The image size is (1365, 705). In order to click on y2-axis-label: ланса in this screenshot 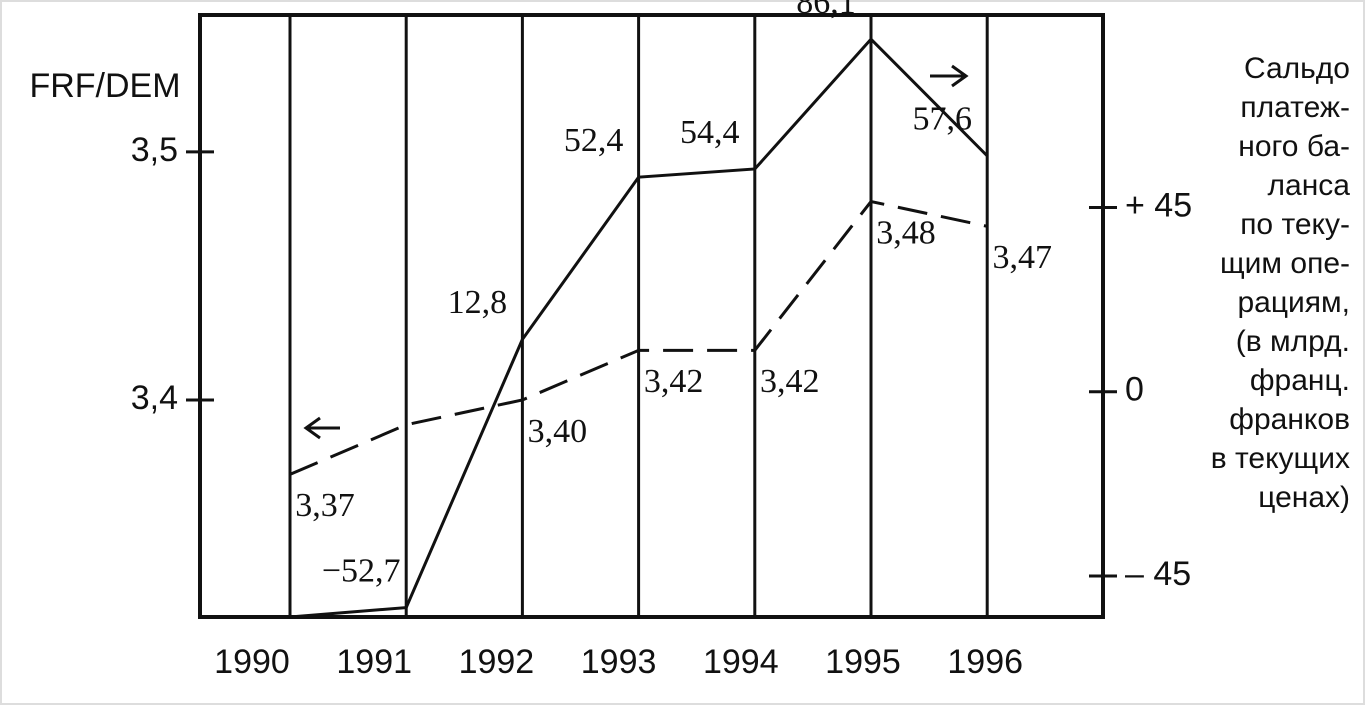, I will do `click(1309, 185)`.